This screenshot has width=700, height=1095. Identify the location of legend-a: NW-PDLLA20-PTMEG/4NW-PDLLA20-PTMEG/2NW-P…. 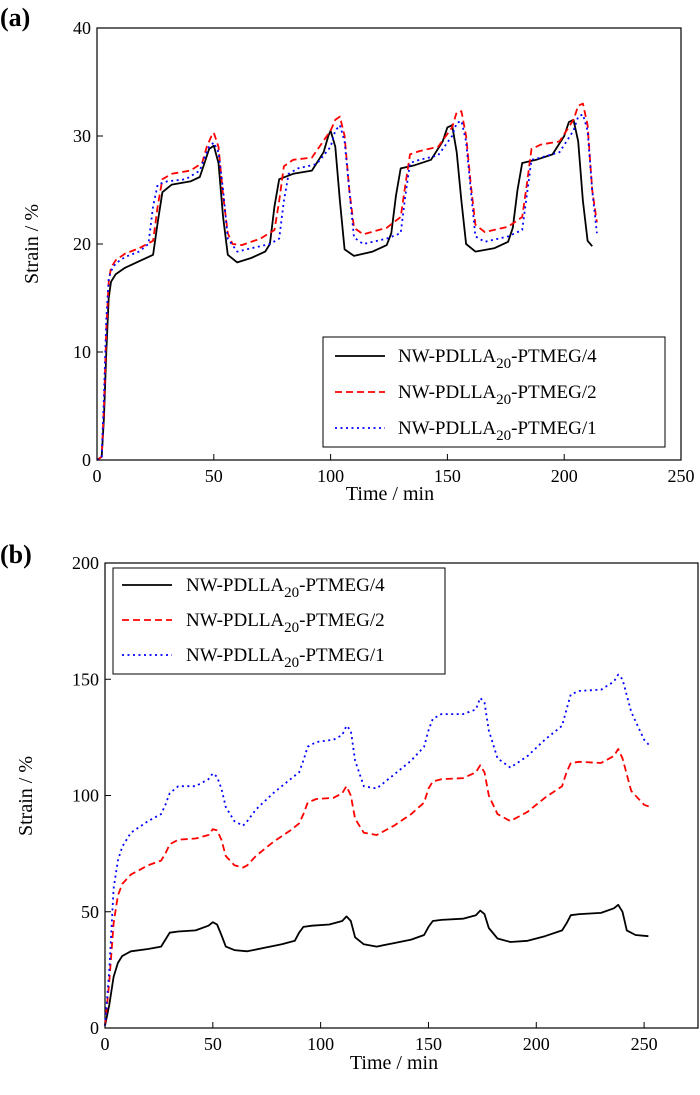
(494, 392).